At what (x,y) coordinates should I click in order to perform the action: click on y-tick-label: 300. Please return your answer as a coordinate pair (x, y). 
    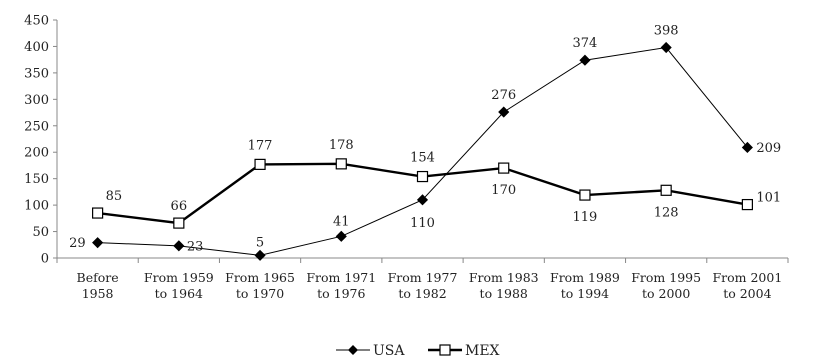
    Looking at the image, I should click on (36, 100).